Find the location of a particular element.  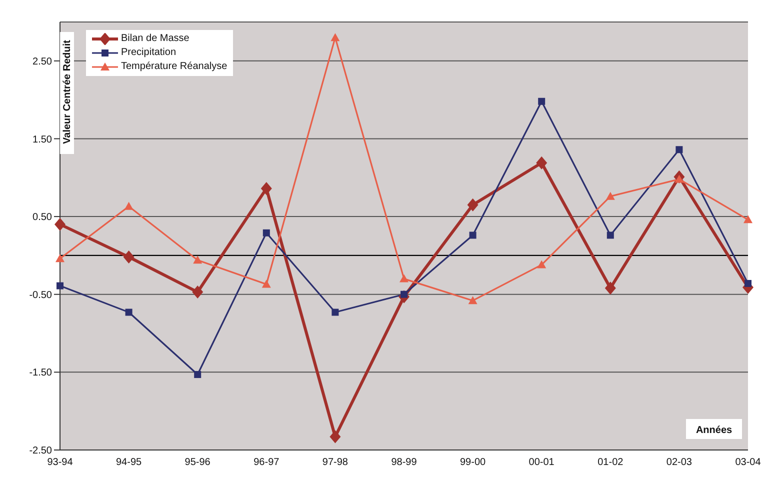

y-tick-label: 2.50 is located at coordinates (42, 62).